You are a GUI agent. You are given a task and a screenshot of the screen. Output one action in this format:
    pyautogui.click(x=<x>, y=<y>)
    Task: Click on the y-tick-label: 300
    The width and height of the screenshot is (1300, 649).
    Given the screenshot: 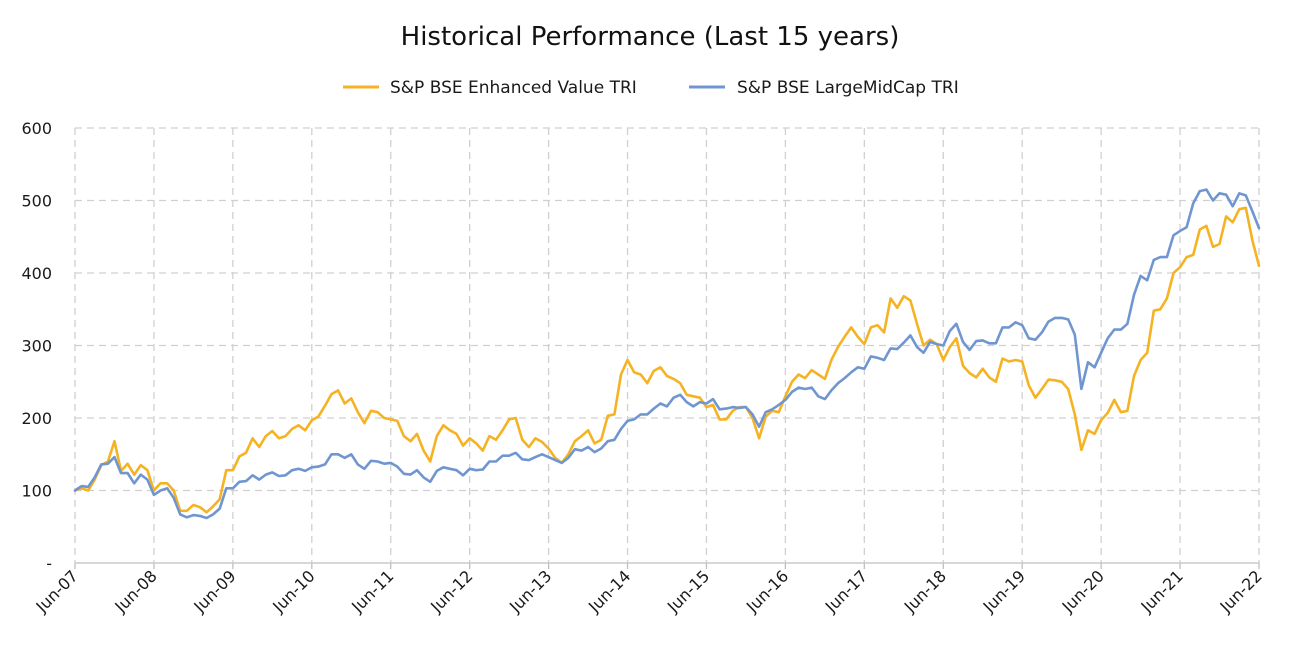 What is the action you would take?
    pyautogui.click(x=36, y=346)
    